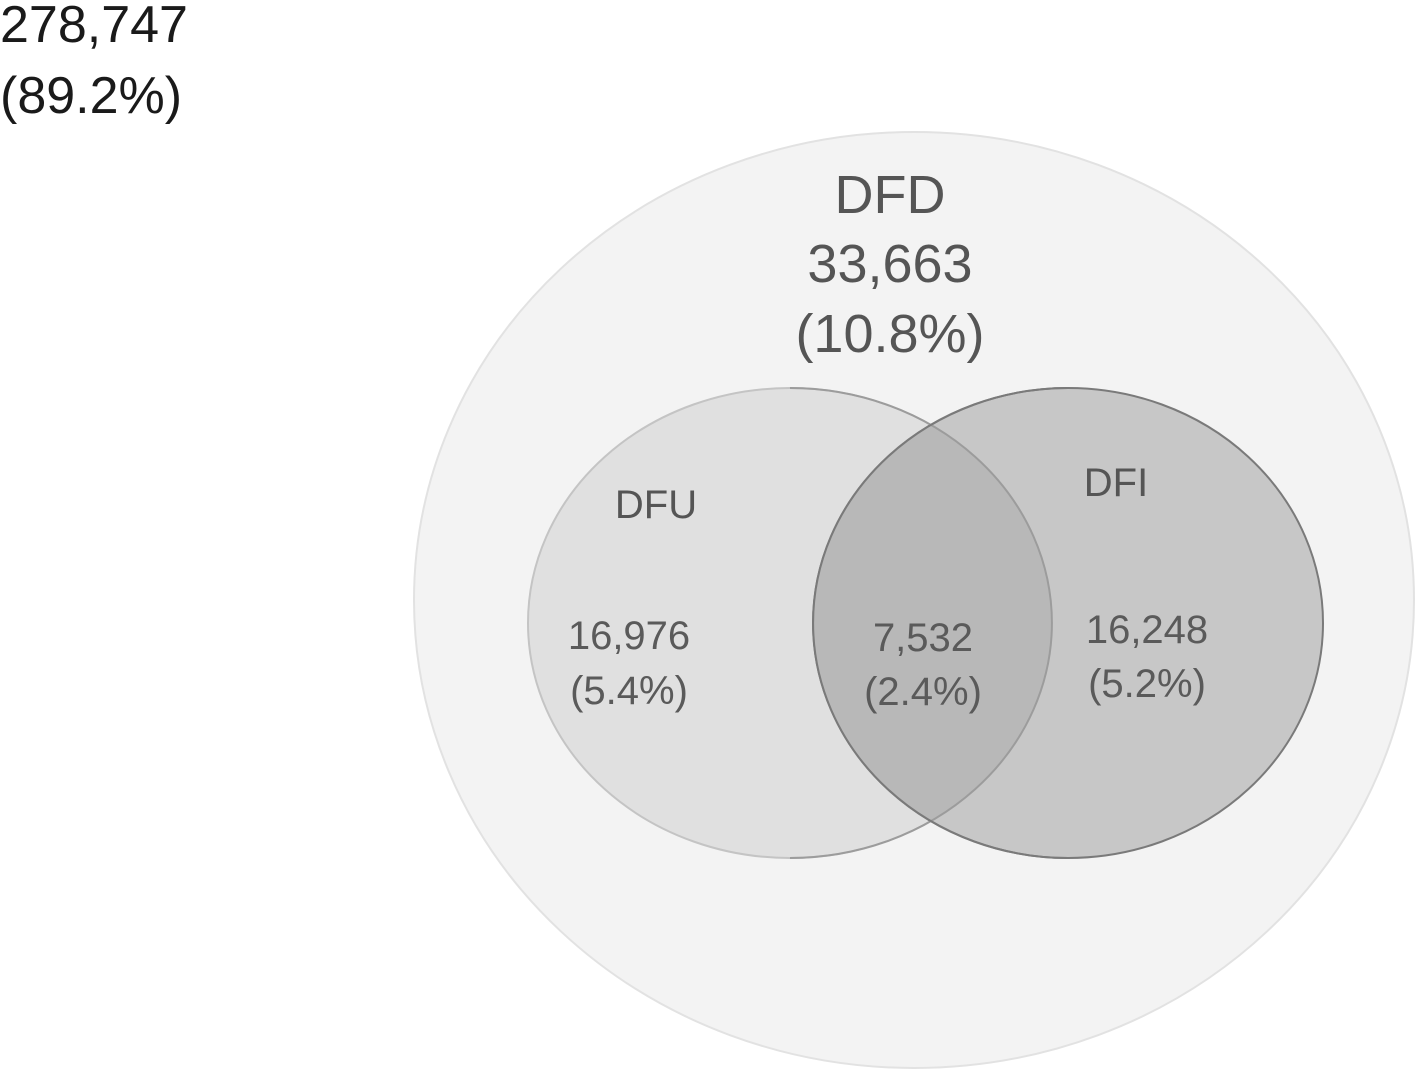 The height and width of the screenshot is (1073, 1418). I want to click on dfi-count: 16,248, so click(1147, 630).